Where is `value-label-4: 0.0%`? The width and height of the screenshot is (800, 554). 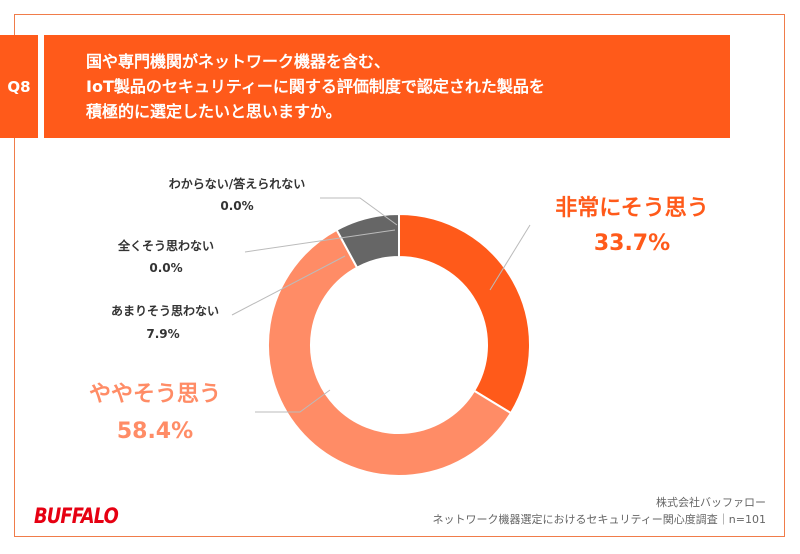
value-label-4: 0.0% is located at coordinates (237, 206).